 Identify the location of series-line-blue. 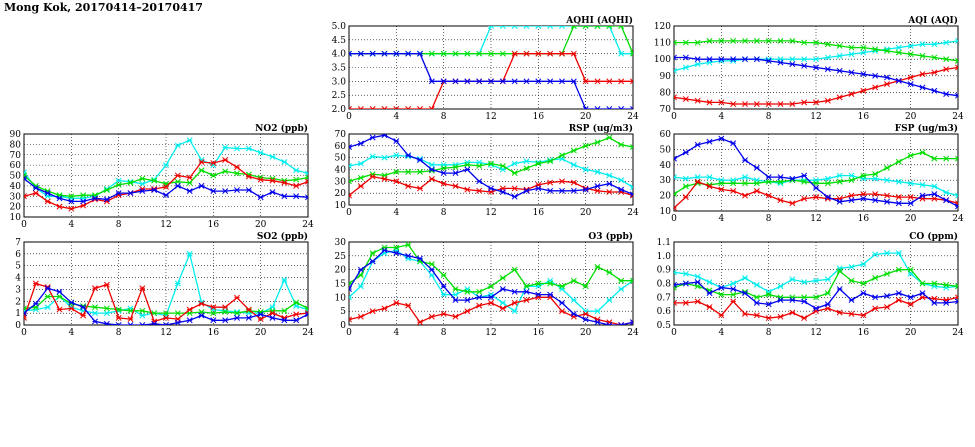
(816, 172).